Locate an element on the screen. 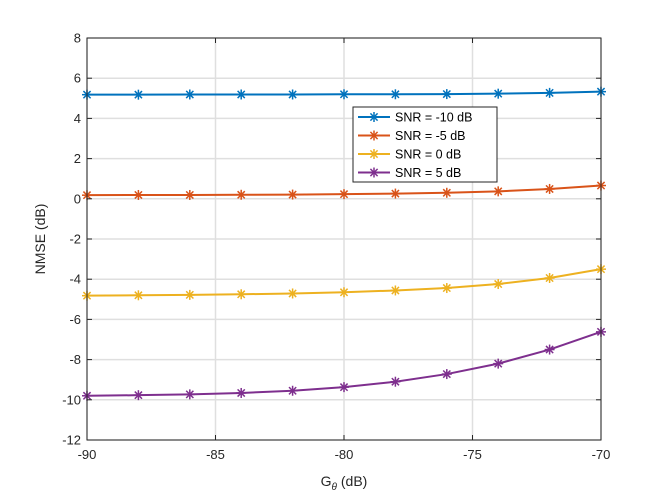 Image resolution: width=664 pixels, height=498 pixels. legend-item-4: SNR = 5 dB is located at coordinates (409, 173).